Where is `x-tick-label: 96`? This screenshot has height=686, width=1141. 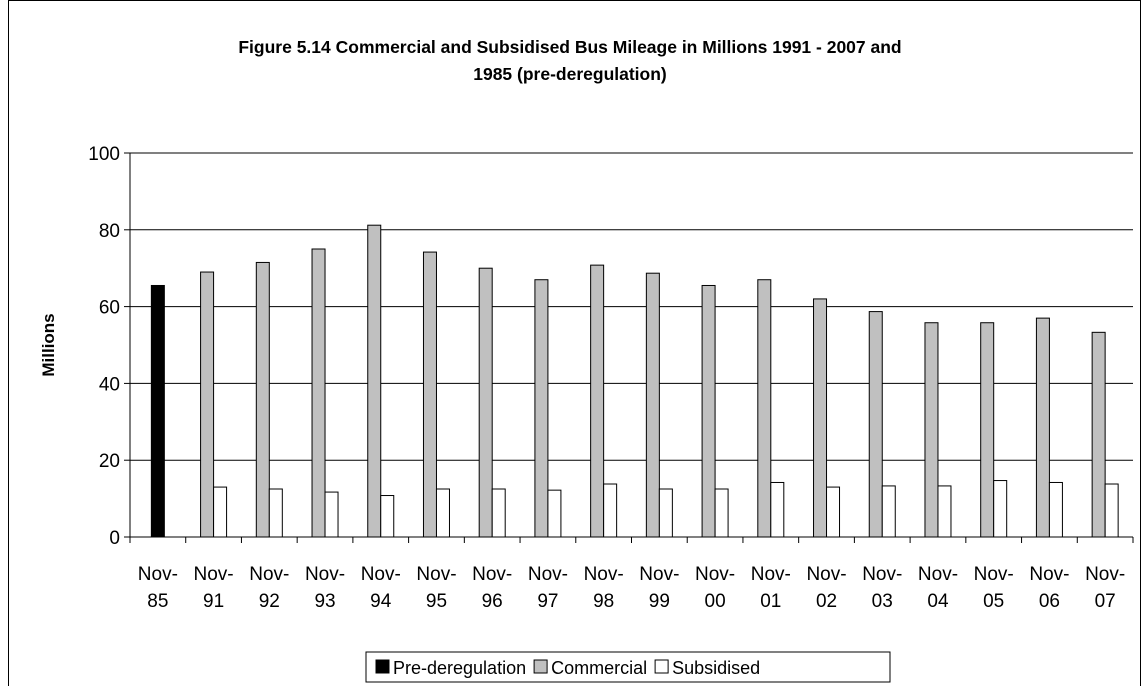
x-tick-label: 96 is located at coordinates (492, 601).